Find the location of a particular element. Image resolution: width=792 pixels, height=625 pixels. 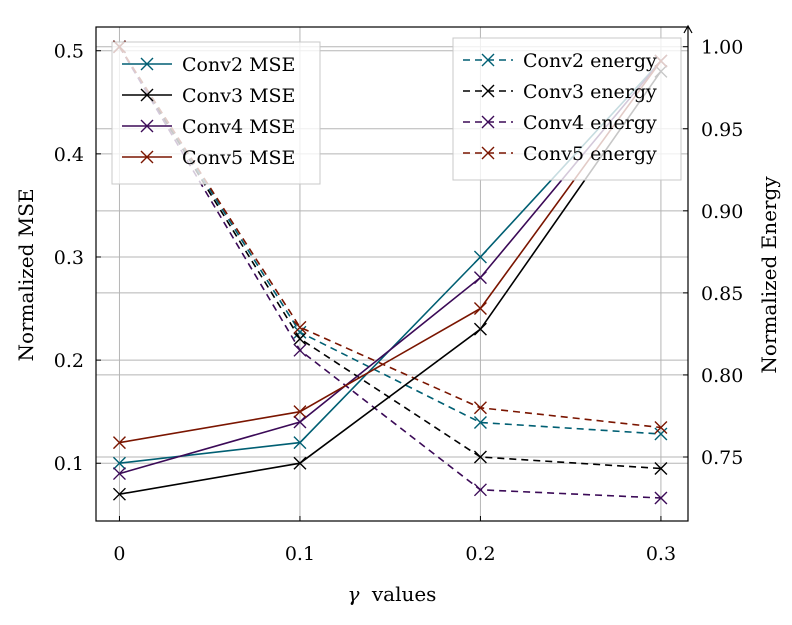

energy-legend-label-1: Conv3 energy is located at coordinates (590, 92).